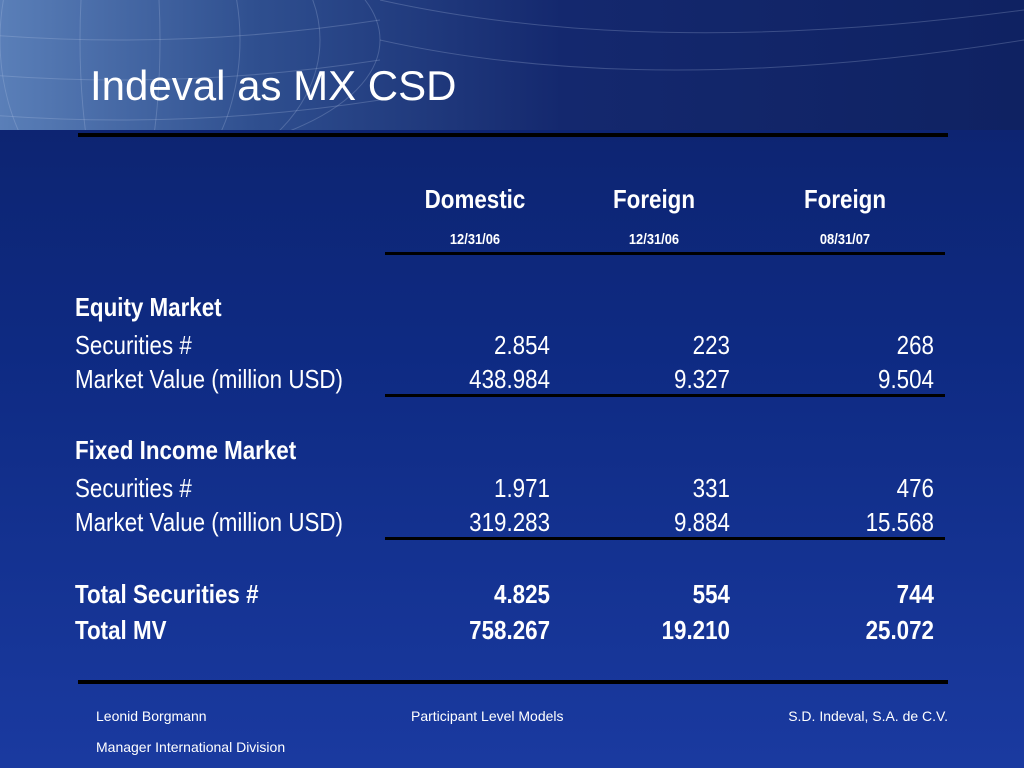  Describe the element at coordinates (133, 345) in the screenshot. I see `row-label-equity-securities: Securities #` at that location.